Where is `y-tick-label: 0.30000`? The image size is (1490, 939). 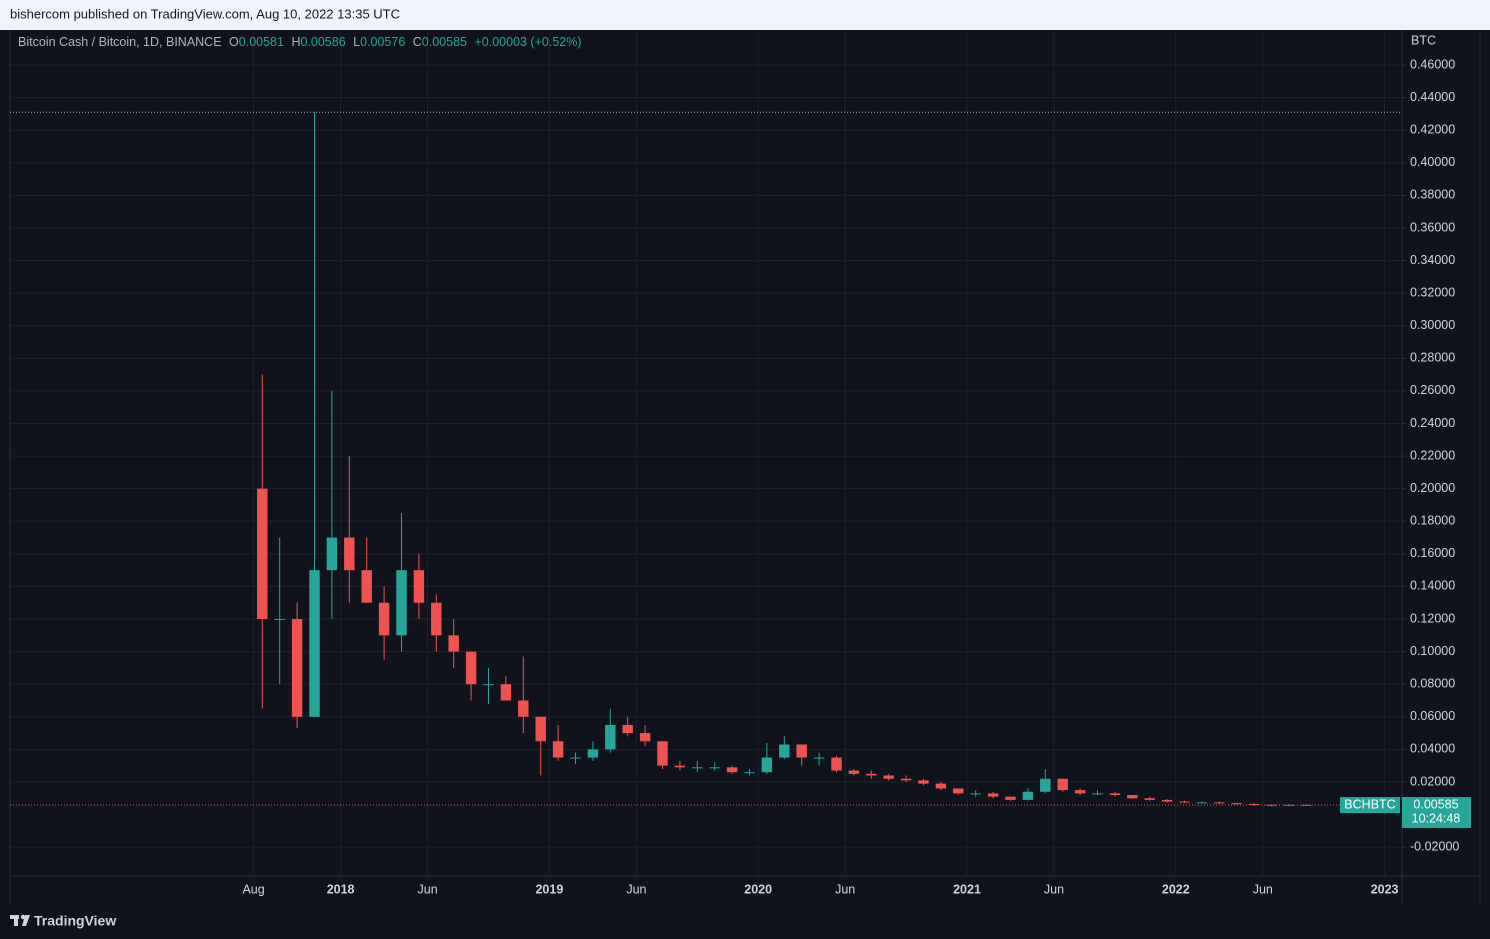 y-tick-label: 0.30000 is located at coordinates (1432, 325).